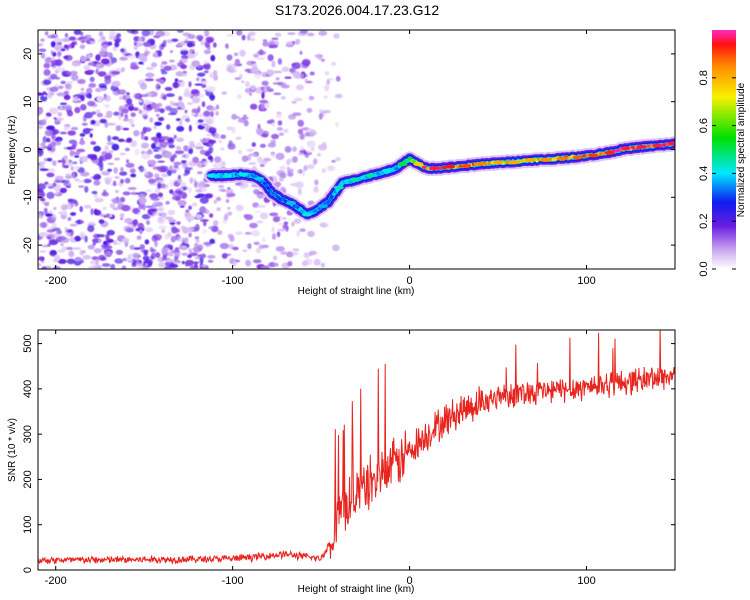  What do you see at coordinates (28, 434) in the screenshot?
I see `y-tick-label: 300` at bounding box center [28, 434].